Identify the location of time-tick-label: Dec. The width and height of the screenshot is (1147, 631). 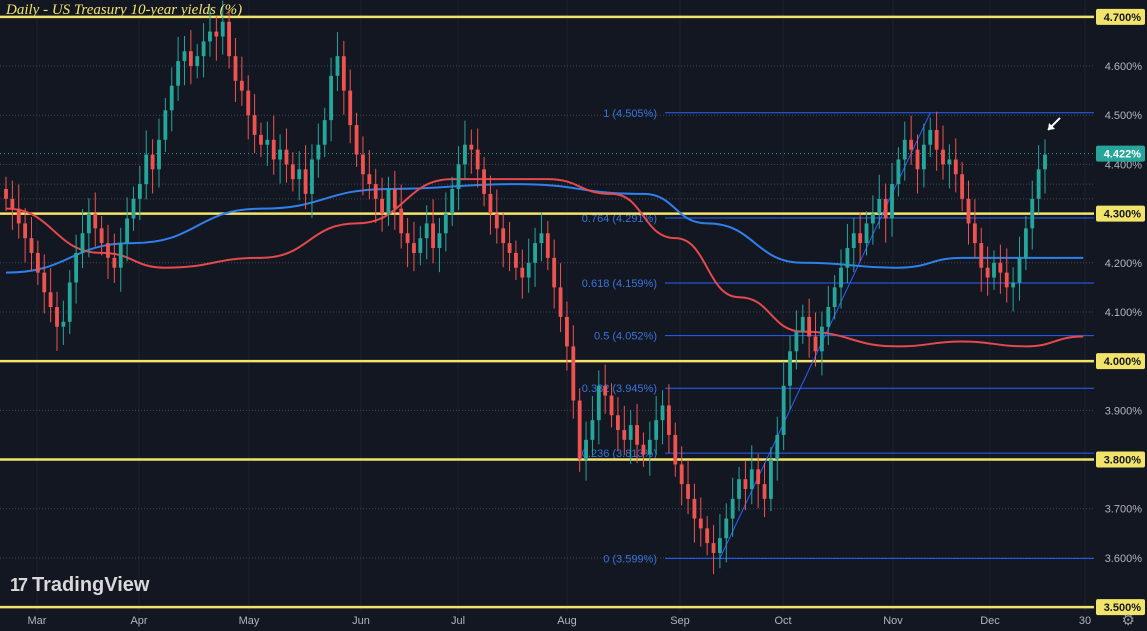
(990, 621).